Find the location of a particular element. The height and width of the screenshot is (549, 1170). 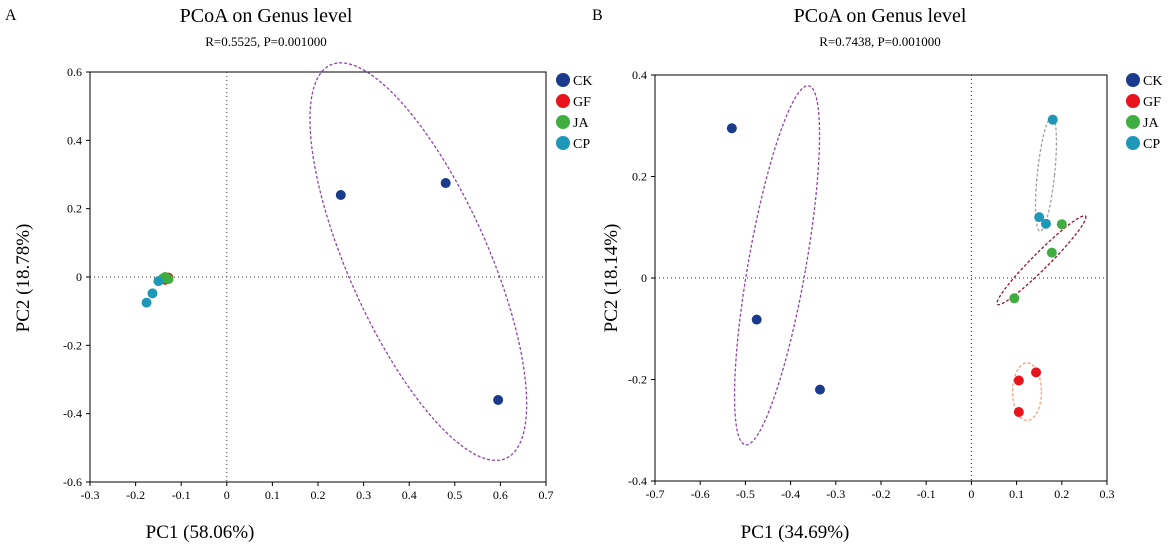

x-tick-label: 0.5 is located at coordinates (454, 495).